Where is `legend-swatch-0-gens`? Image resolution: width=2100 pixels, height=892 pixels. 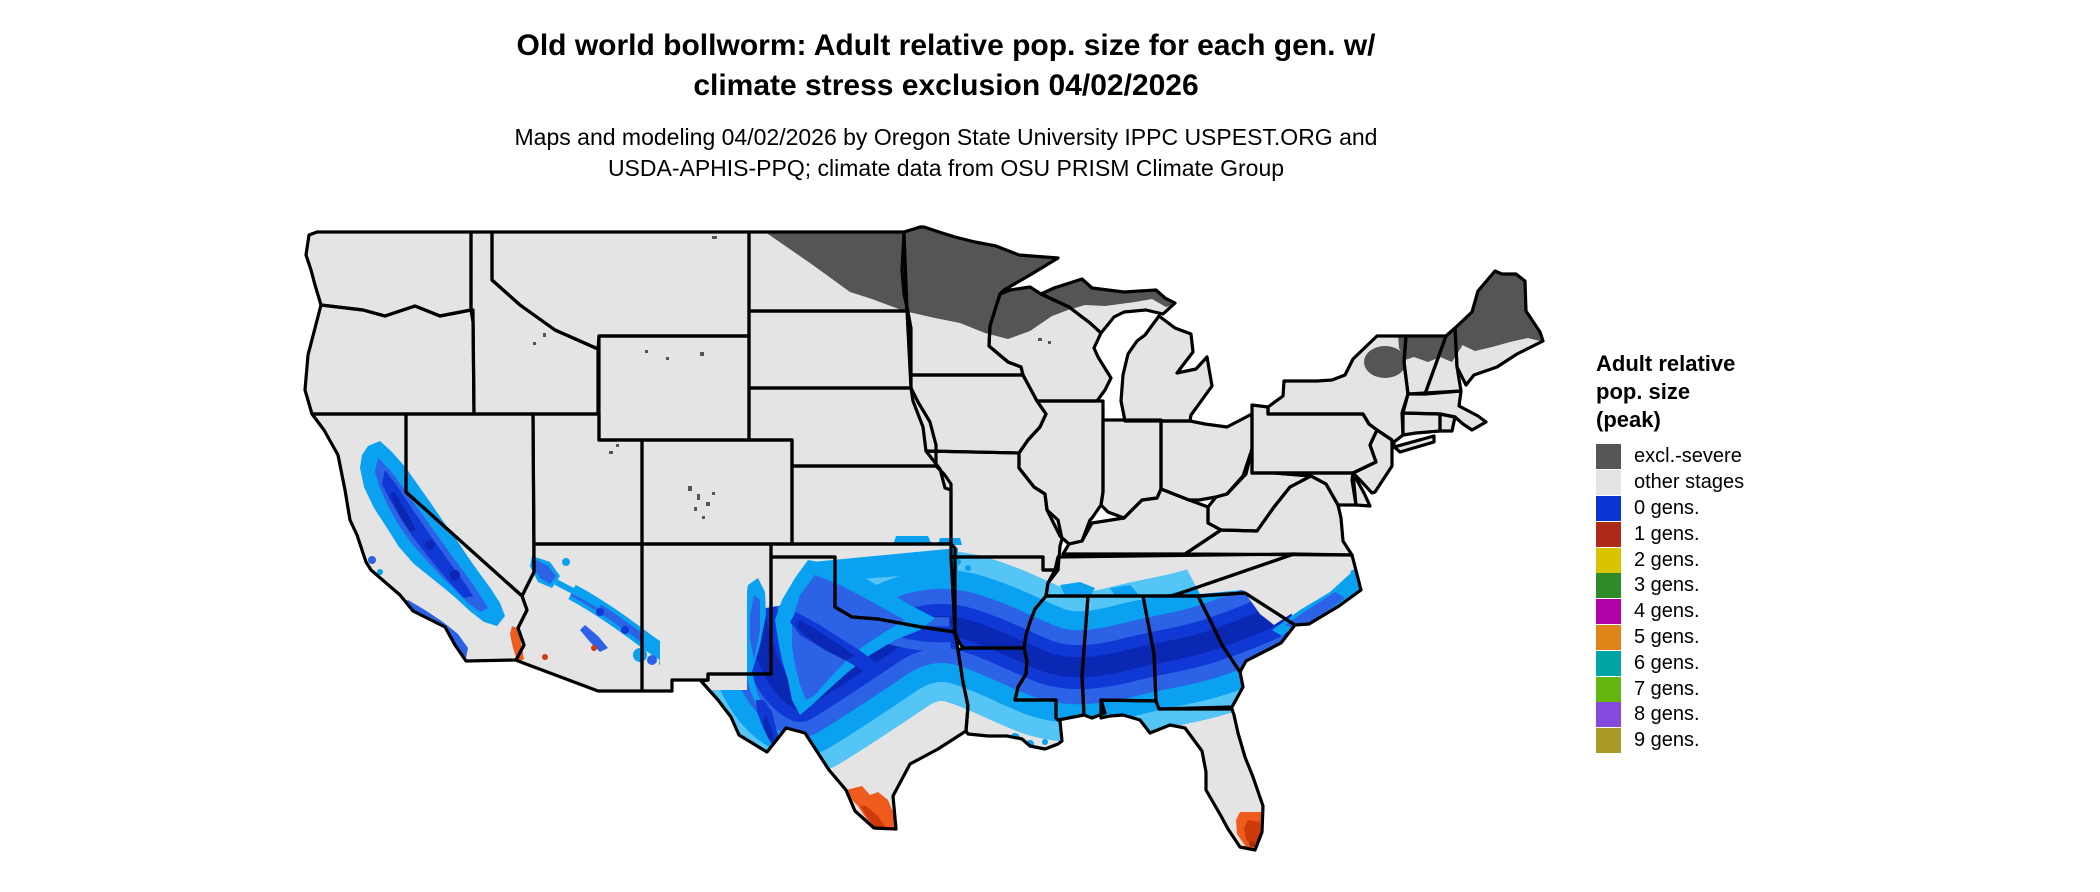
legend-swatch-0-gens is located at coordinates (1608, 508).